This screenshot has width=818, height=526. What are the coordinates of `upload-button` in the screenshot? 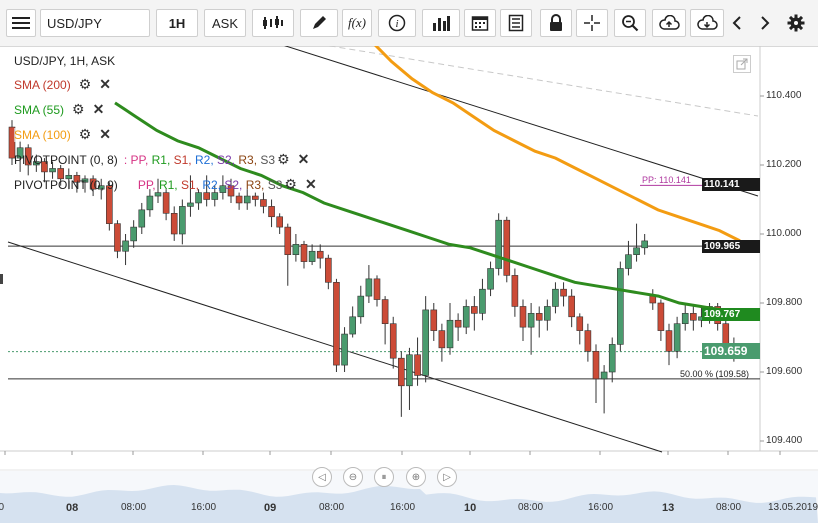 It's located at (669, 23).